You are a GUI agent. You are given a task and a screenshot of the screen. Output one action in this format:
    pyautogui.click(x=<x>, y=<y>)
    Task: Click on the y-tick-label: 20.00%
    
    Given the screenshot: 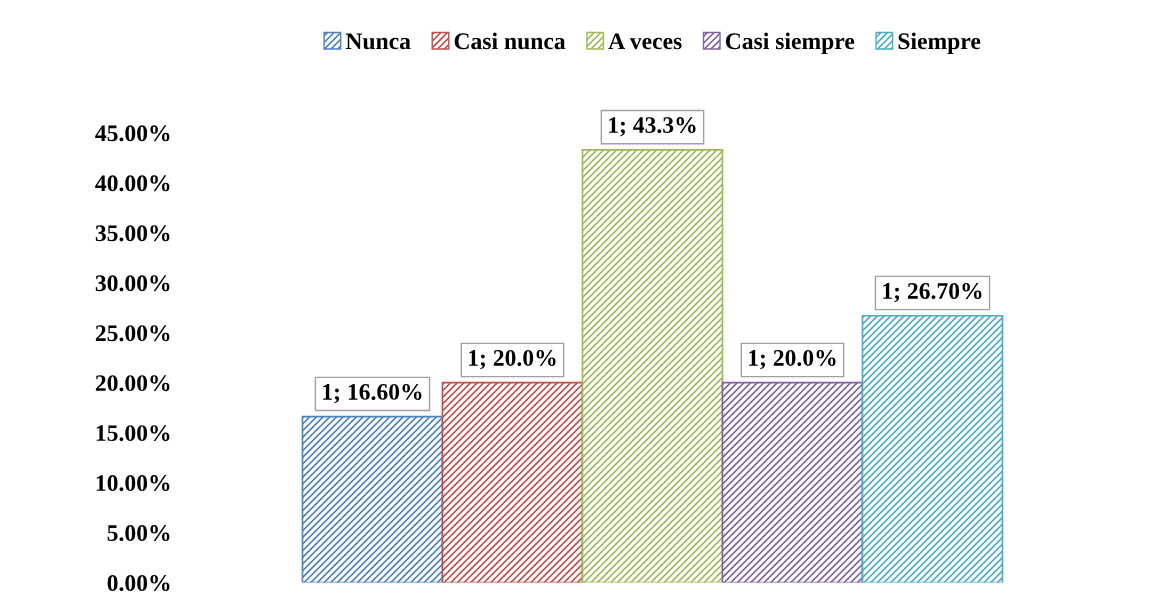 What is the action you would take?
    pyautogui.click(x=132, y=383)
    